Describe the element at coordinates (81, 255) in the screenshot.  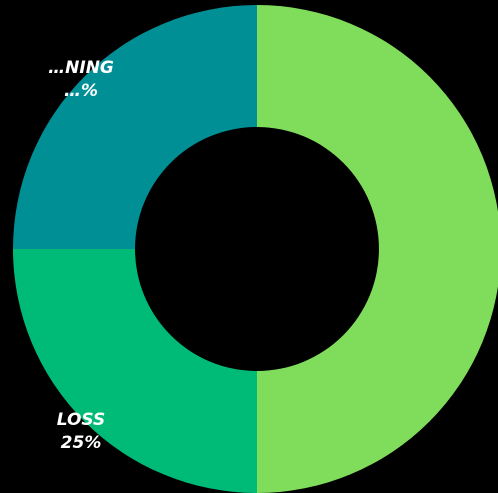
I see `labels-group: LOSS 25% …NING…%` at that location.